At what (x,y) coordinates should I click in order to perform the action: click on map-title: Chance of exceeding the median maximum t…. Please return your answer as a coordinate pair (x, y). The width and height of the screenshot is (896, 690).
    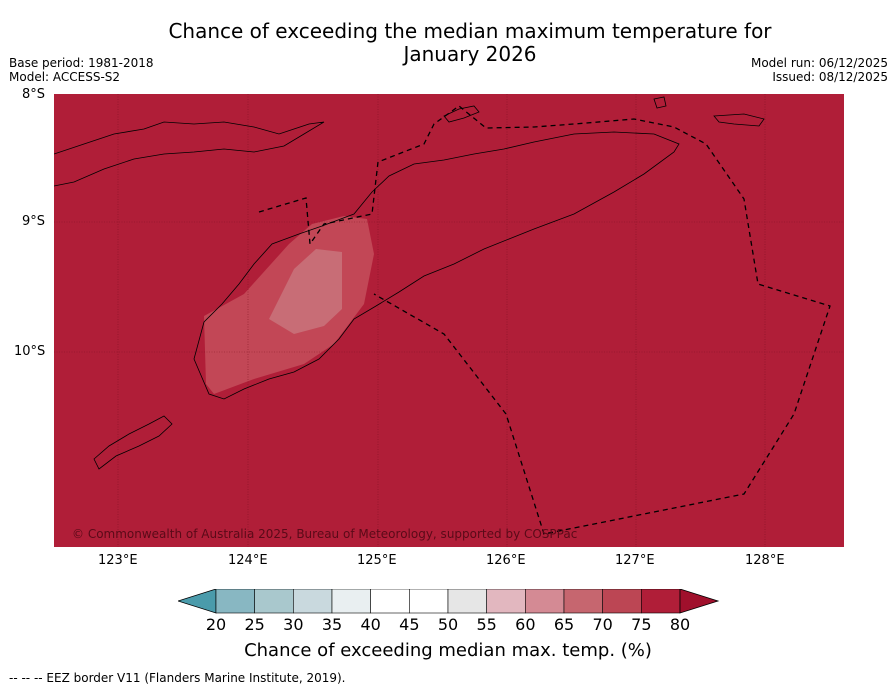
    Looking at the image, I should click on (470, 43).